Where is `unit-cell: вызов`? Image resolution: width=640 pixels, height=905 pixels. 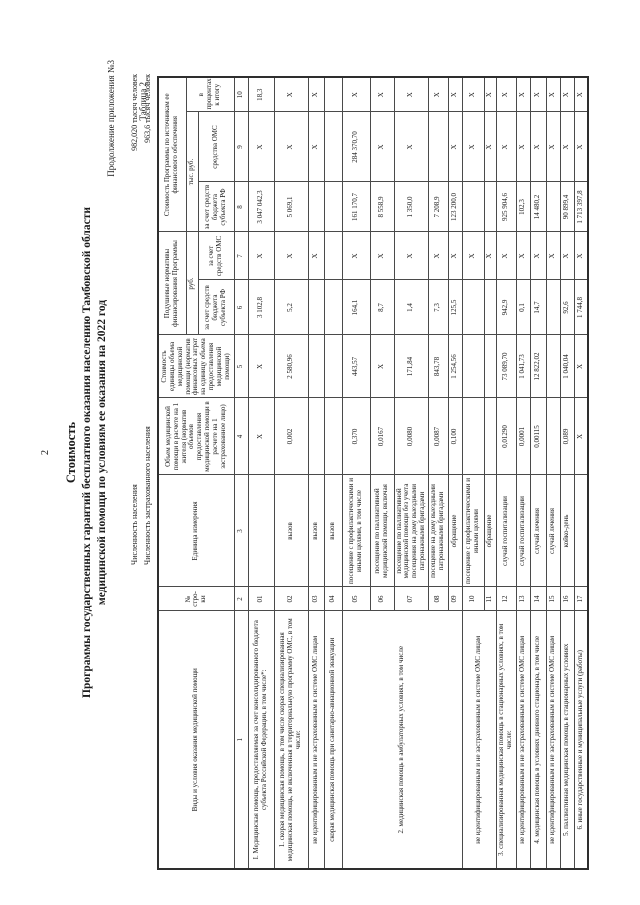 unit-cell: вызов is located at coordinates (316, 531).